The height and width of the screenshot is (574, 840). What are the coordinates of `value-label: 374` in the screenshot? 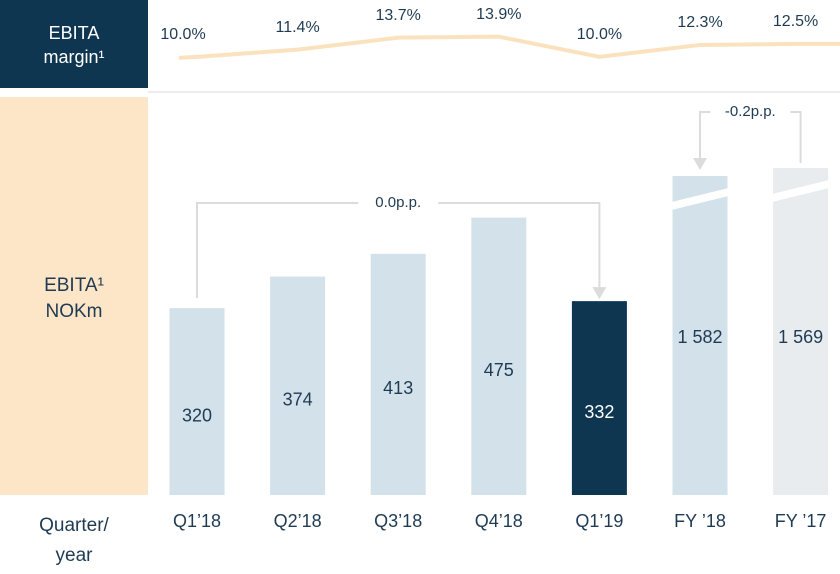 It's located at (298, 400).